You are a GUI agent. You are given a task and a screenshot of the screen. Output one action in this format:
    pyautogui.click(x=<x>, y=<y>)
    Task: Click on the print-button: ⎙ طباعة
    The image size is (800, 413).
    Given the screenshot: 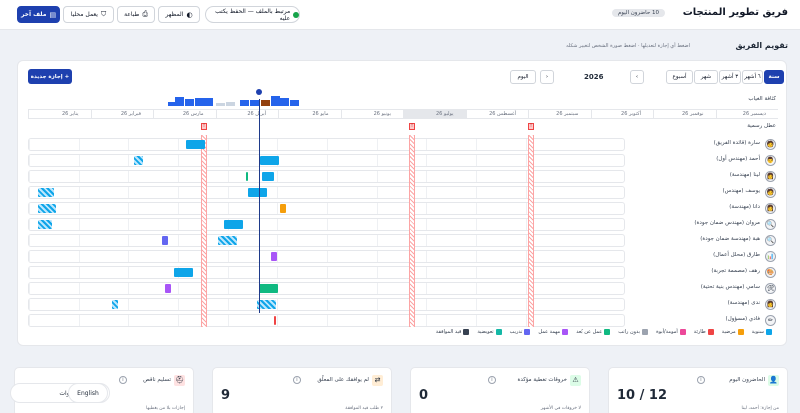 What is the action you would take?
    pyautogui.click(x=136, y=14)
    